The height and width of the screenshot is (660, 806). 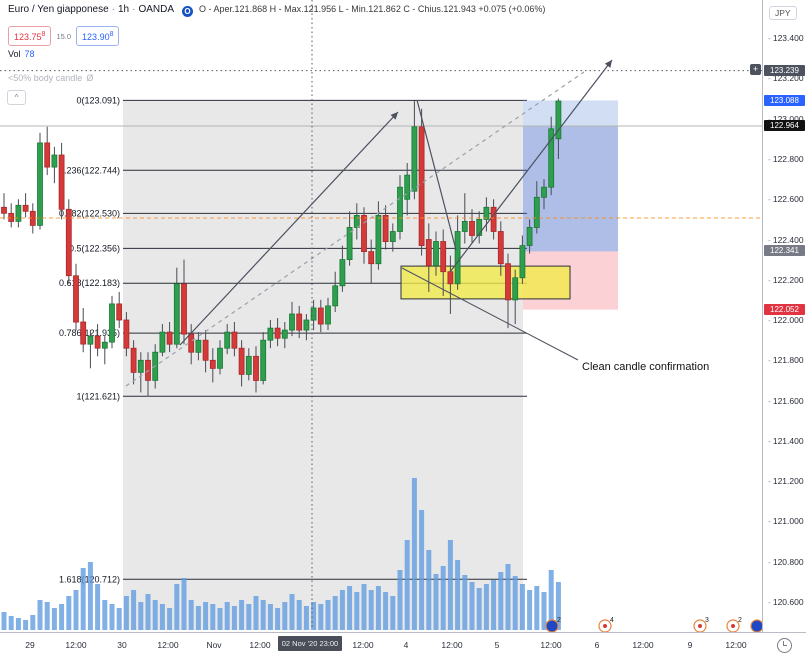 I want to click on projection-arrow, so click(x=531, y=166).